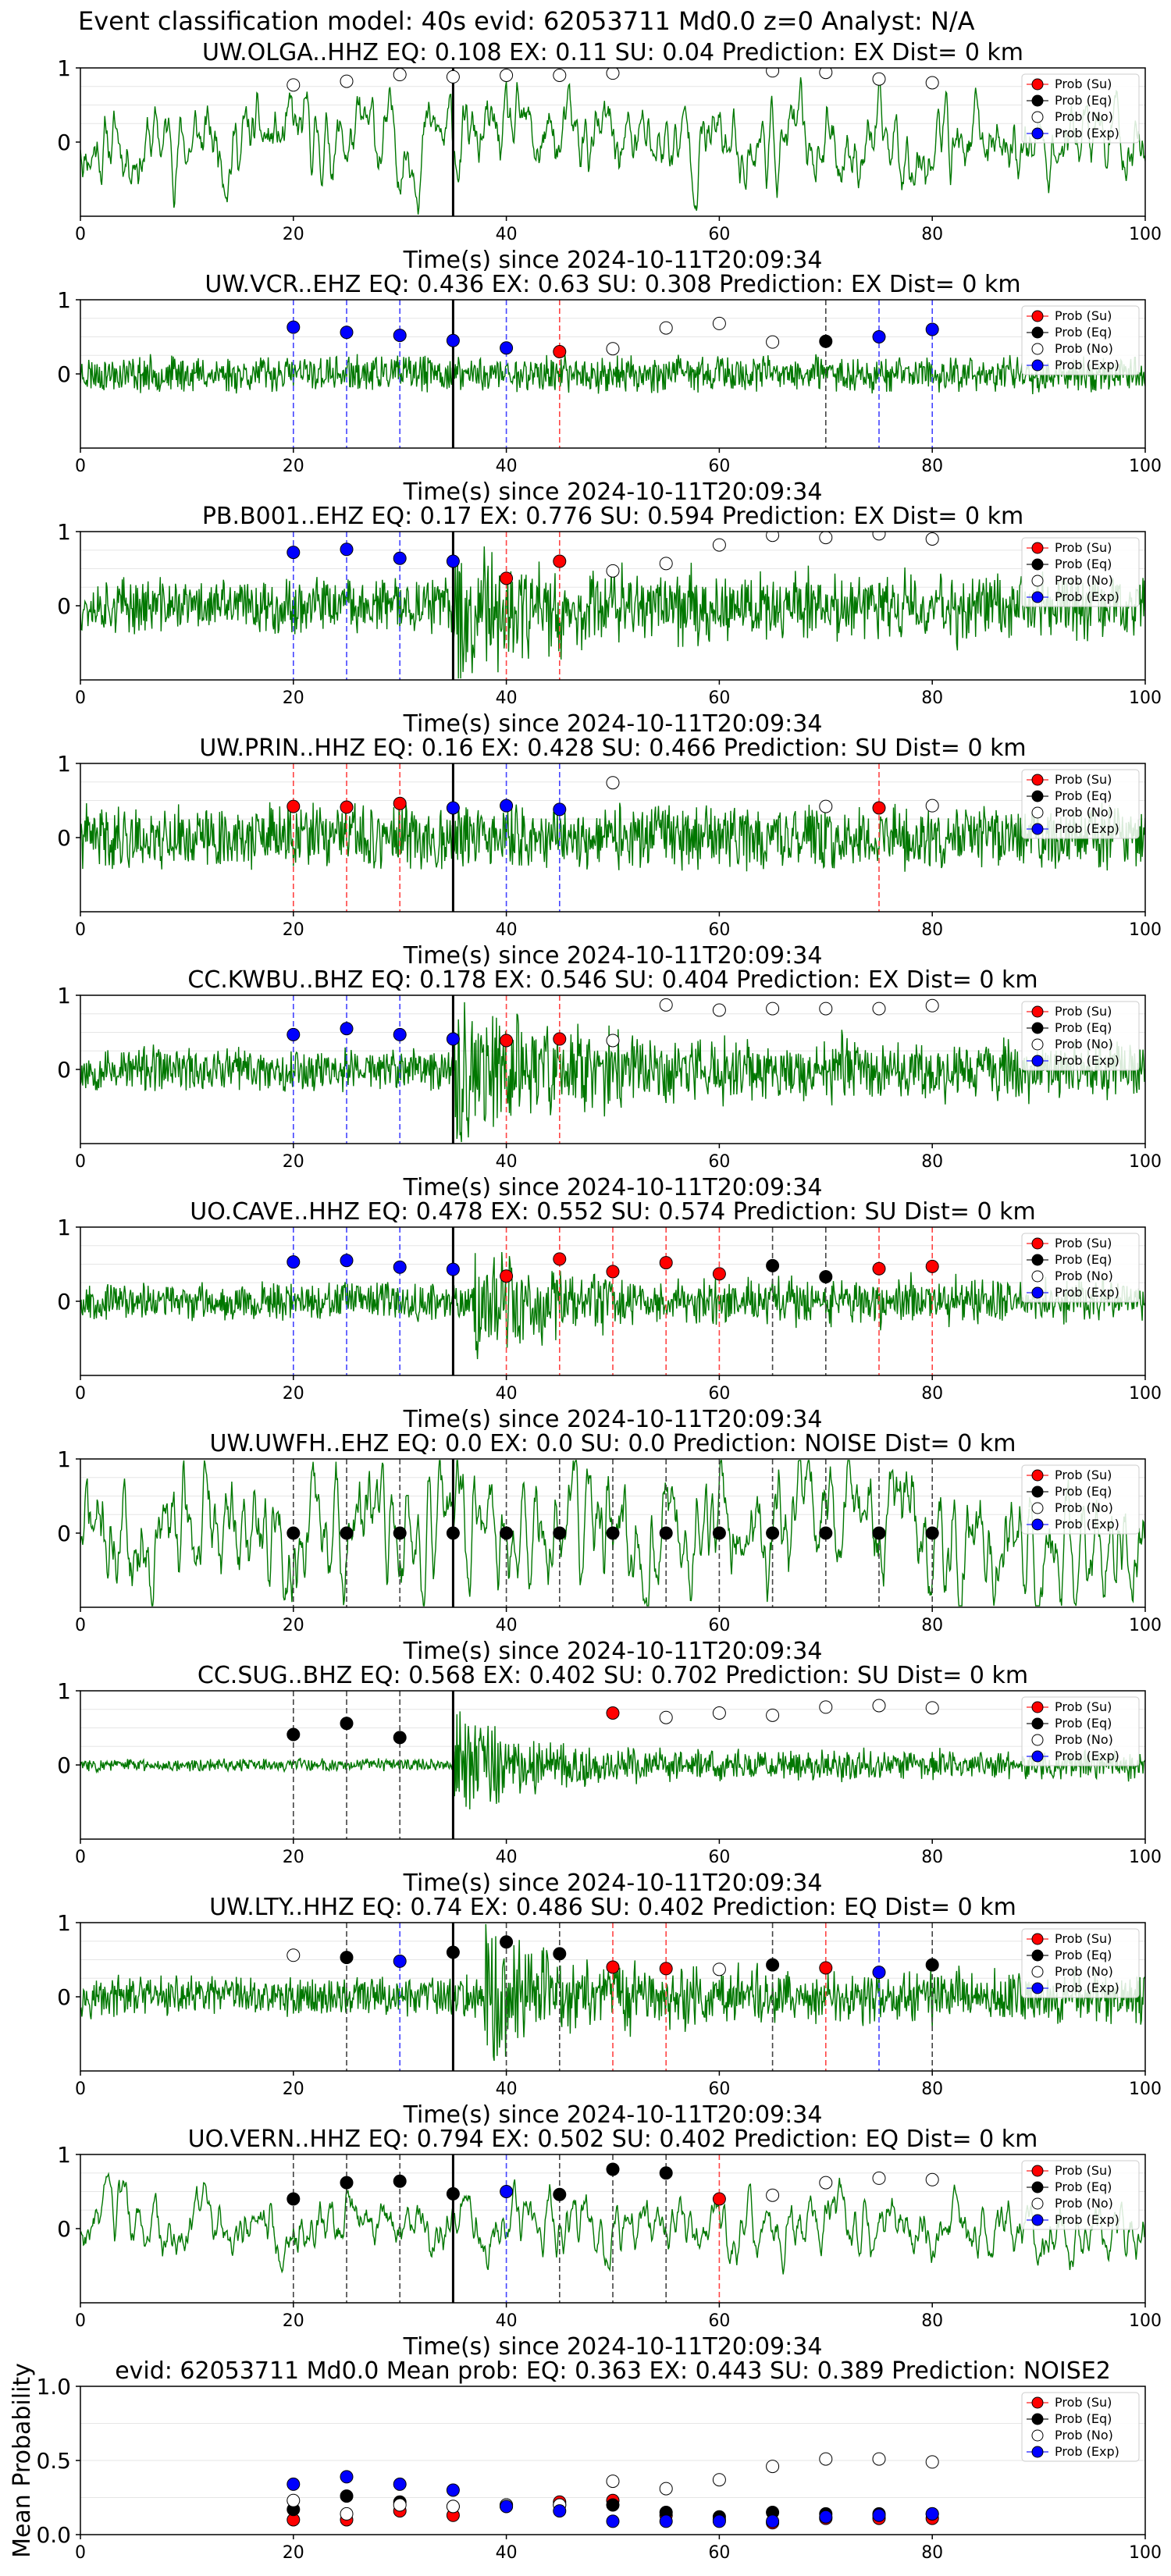 This screenshot has width=1171, height=2576. I want to click on x-tick-label: 0, so click(80, 1162).